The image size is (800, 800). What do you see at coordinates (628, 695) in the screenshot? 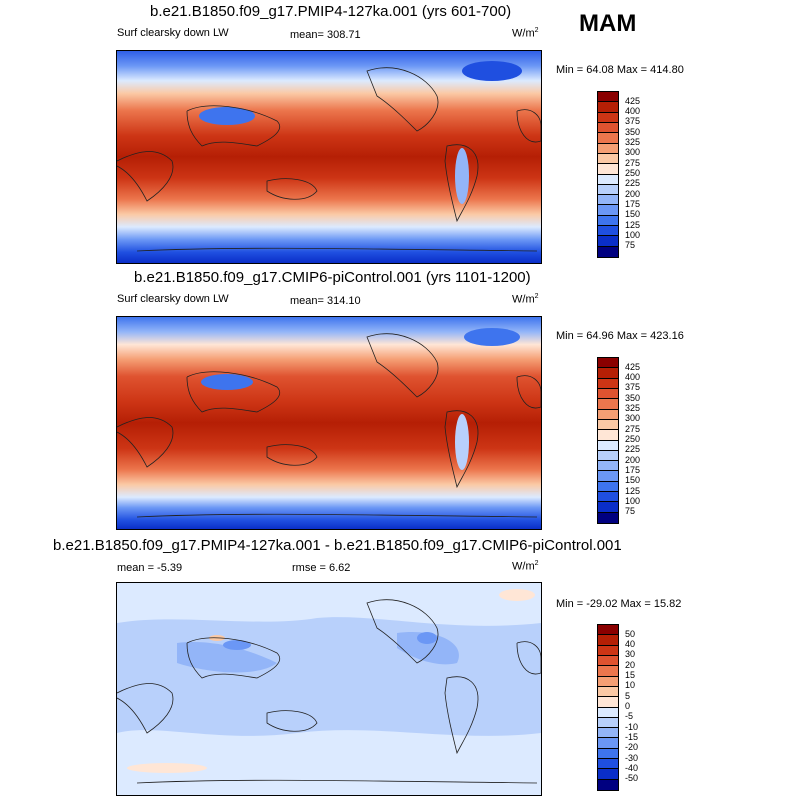
I see `panel3-colorbar-label: 5` at bounding box center [628, 695].